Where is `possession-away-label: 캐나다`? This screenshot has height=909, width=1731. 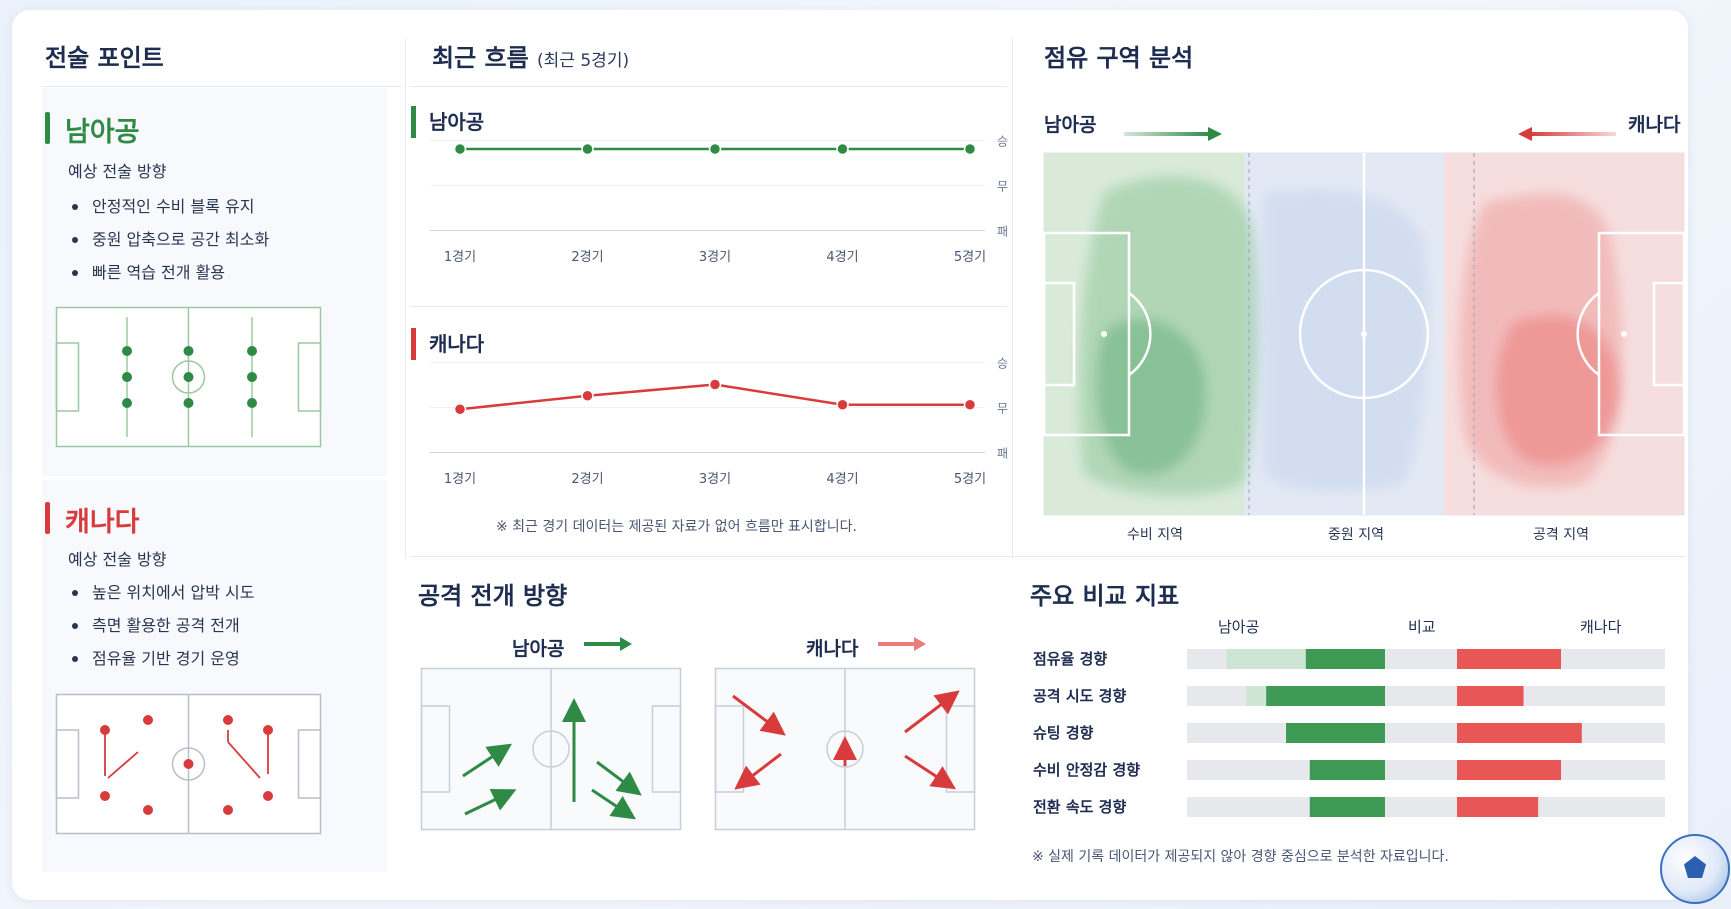
possession-away-label: 캐나다 is located at coordinates (1654, 125).